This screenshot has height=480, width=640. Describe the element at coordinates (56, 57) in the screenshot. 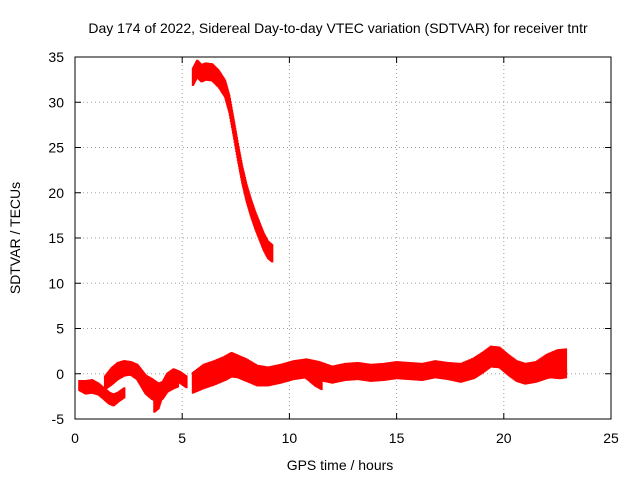

I see `y-tick-label: 35` at that location.